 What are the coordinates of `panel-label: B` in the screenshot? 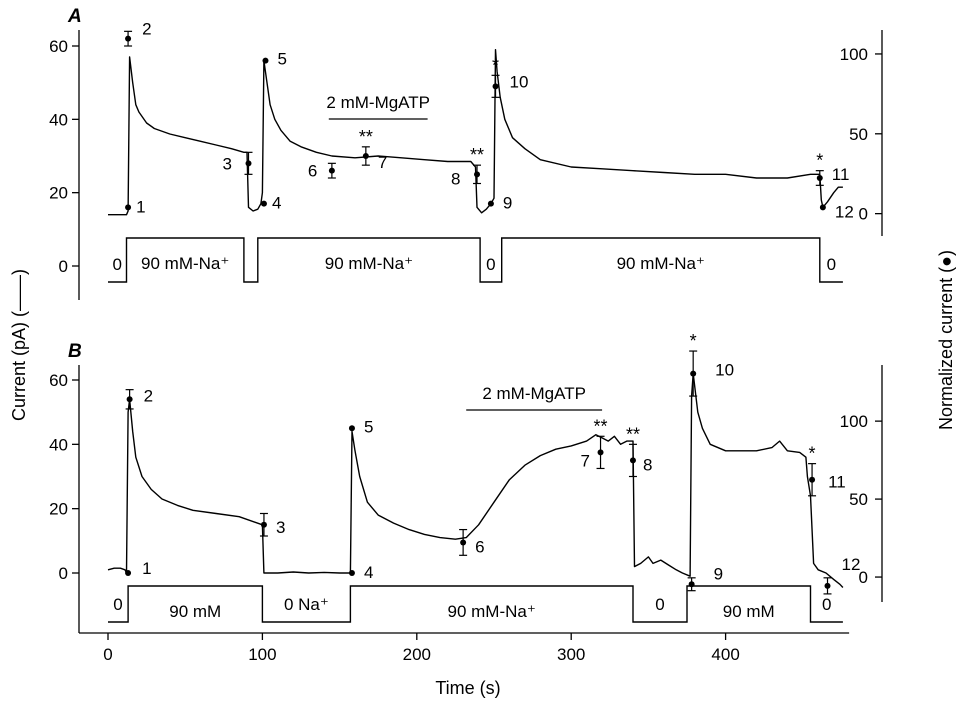 It's located at (75, 351).